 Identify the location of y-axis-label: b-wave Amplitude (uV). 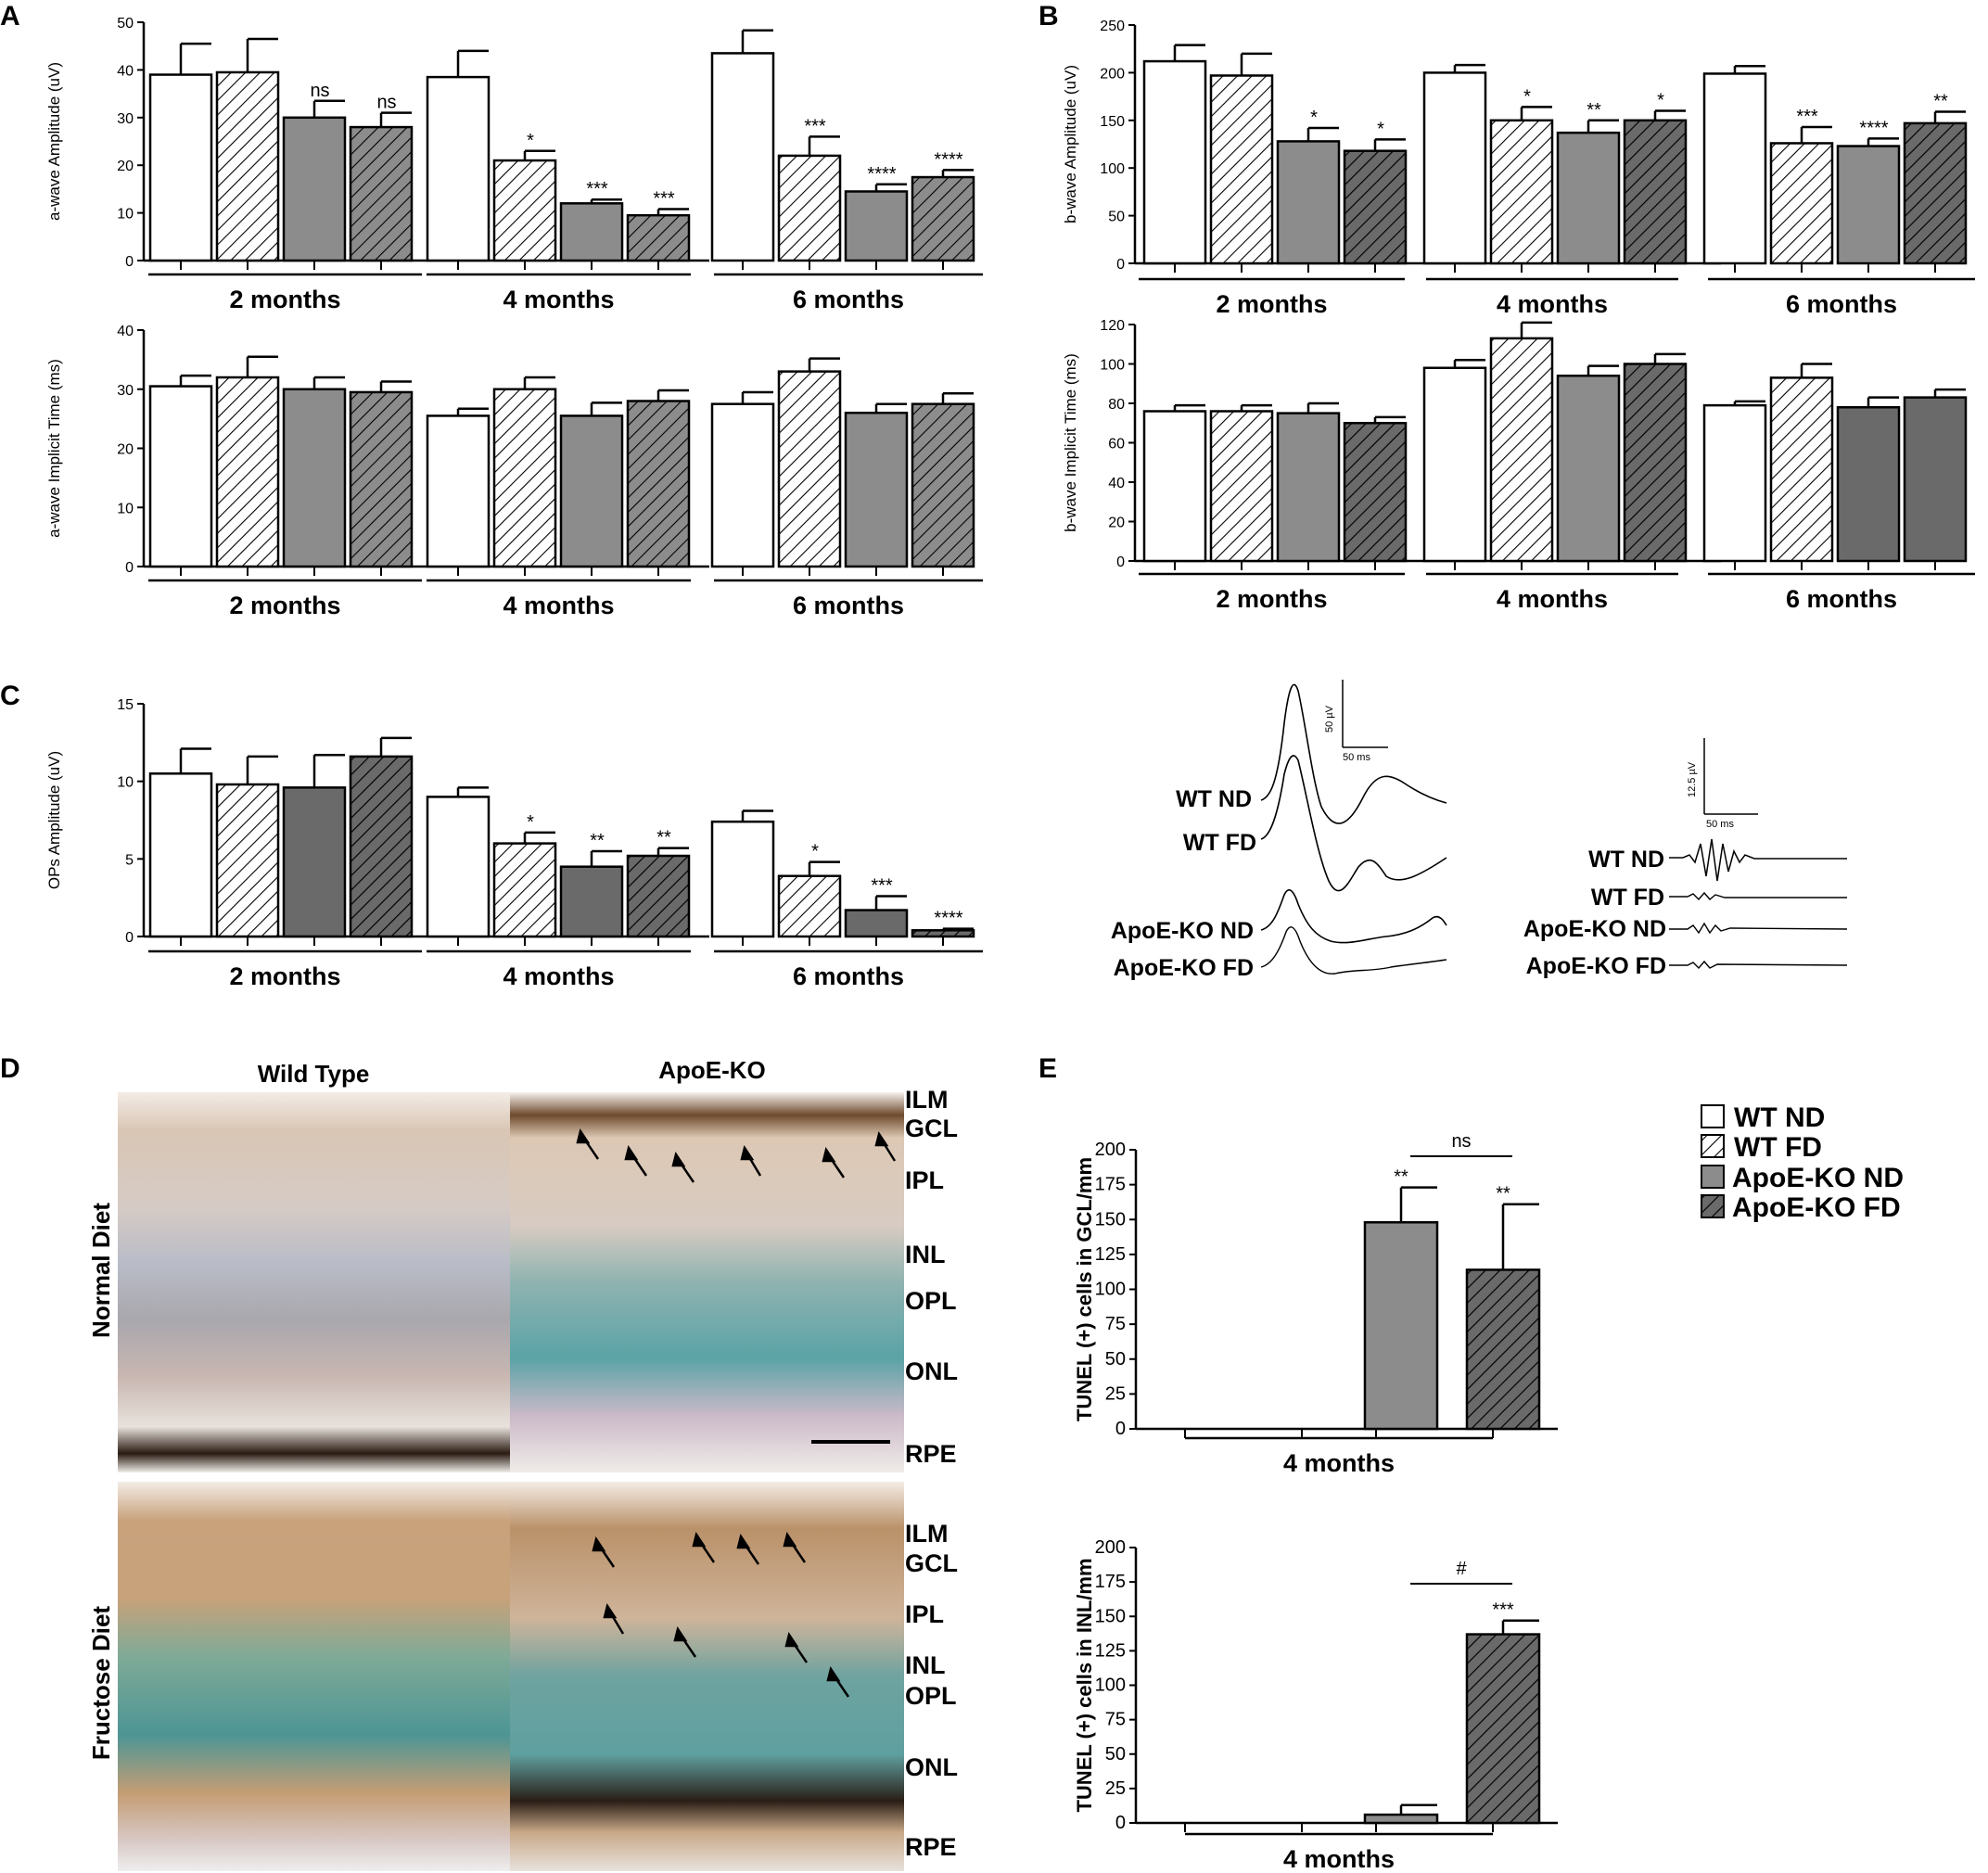
(1070, 144).